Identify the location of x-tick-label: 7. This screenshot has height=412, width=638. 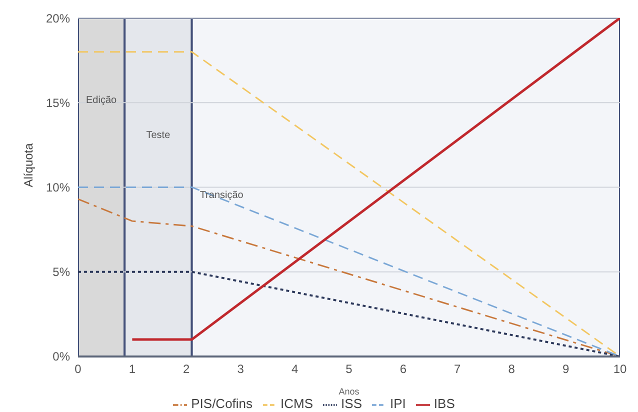
(458, 369).